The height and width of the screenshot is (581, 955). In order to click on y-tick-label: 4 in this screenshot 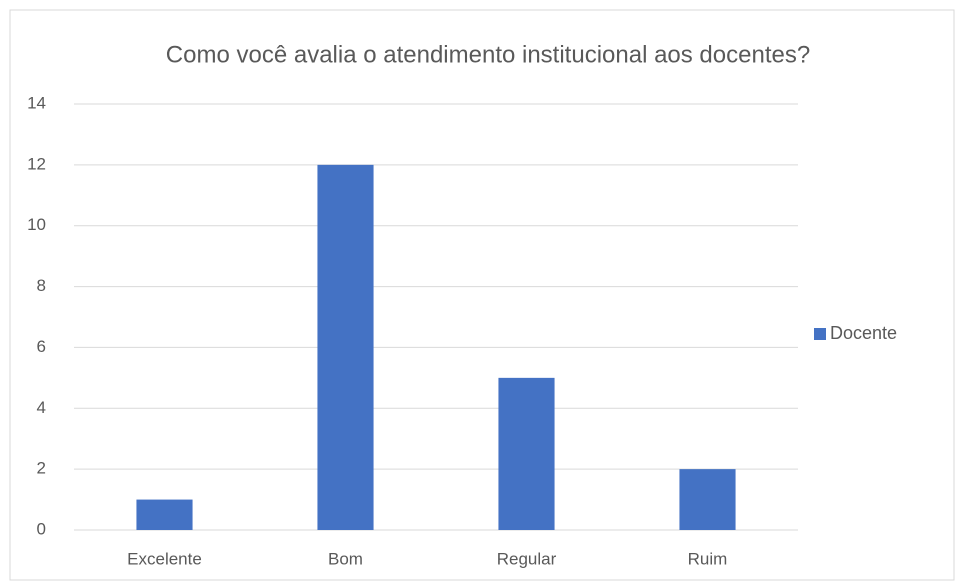, I will do `click(41, 407)`.